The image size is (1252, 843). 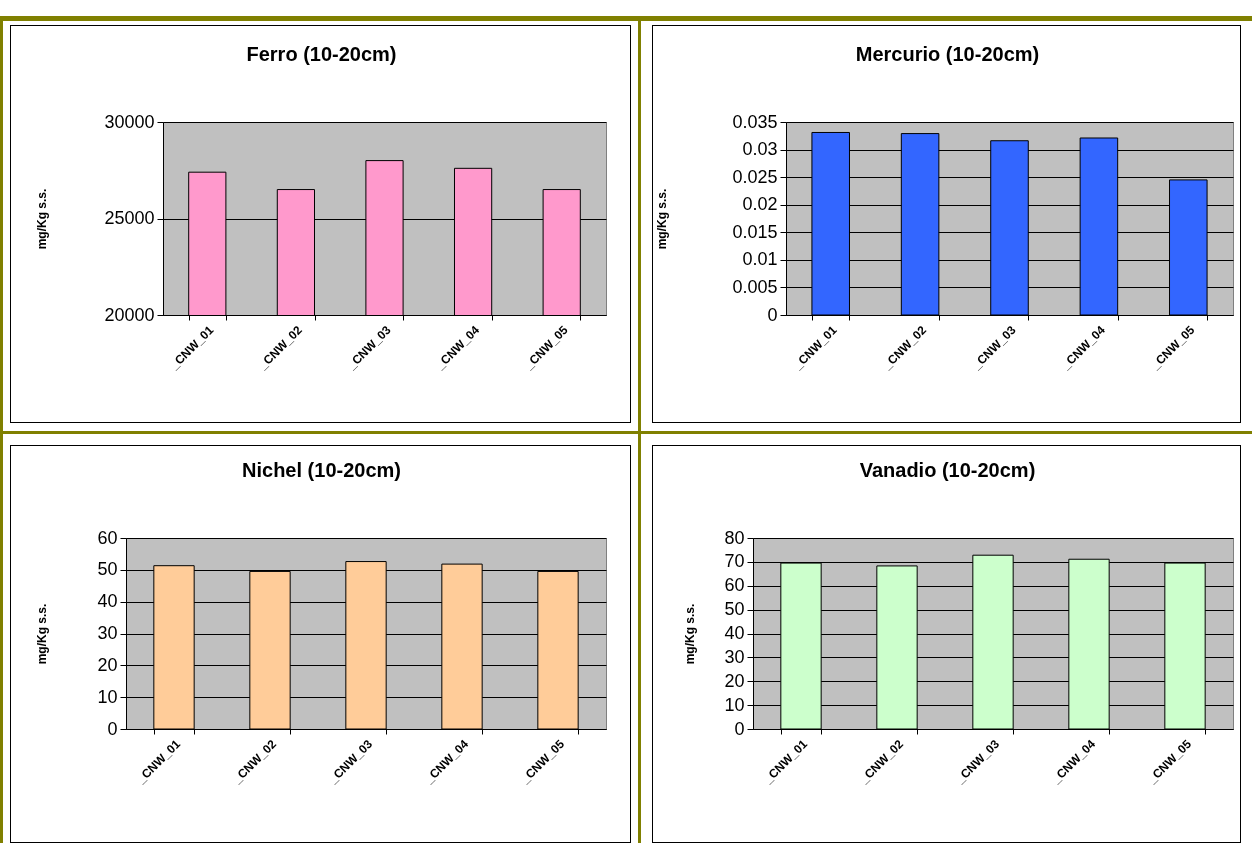 I want to click on y-tick-label: 0.025, so click(x=755, y=176).